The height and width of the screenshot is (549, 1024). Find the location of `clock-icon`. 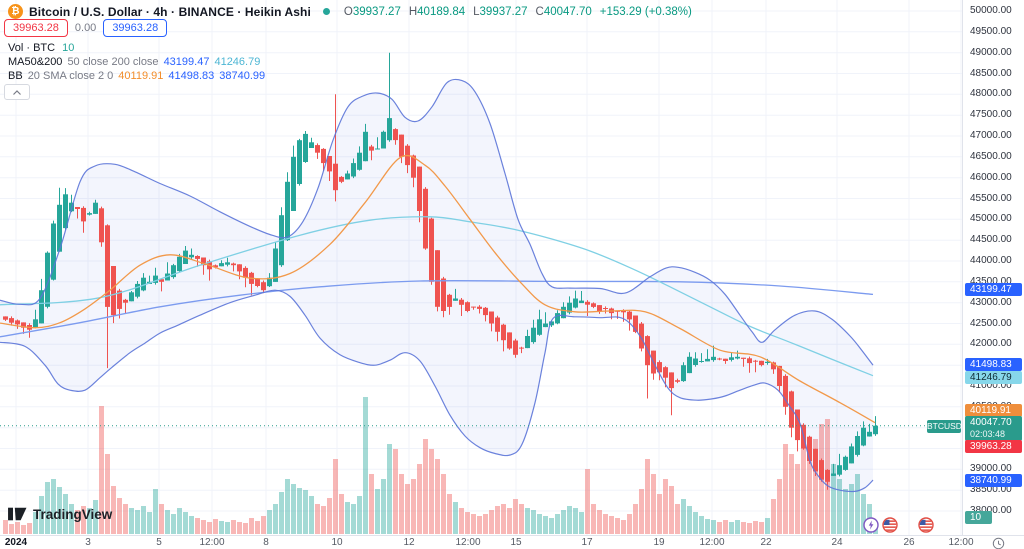

clock-icon is located at coordinates (998, 543).